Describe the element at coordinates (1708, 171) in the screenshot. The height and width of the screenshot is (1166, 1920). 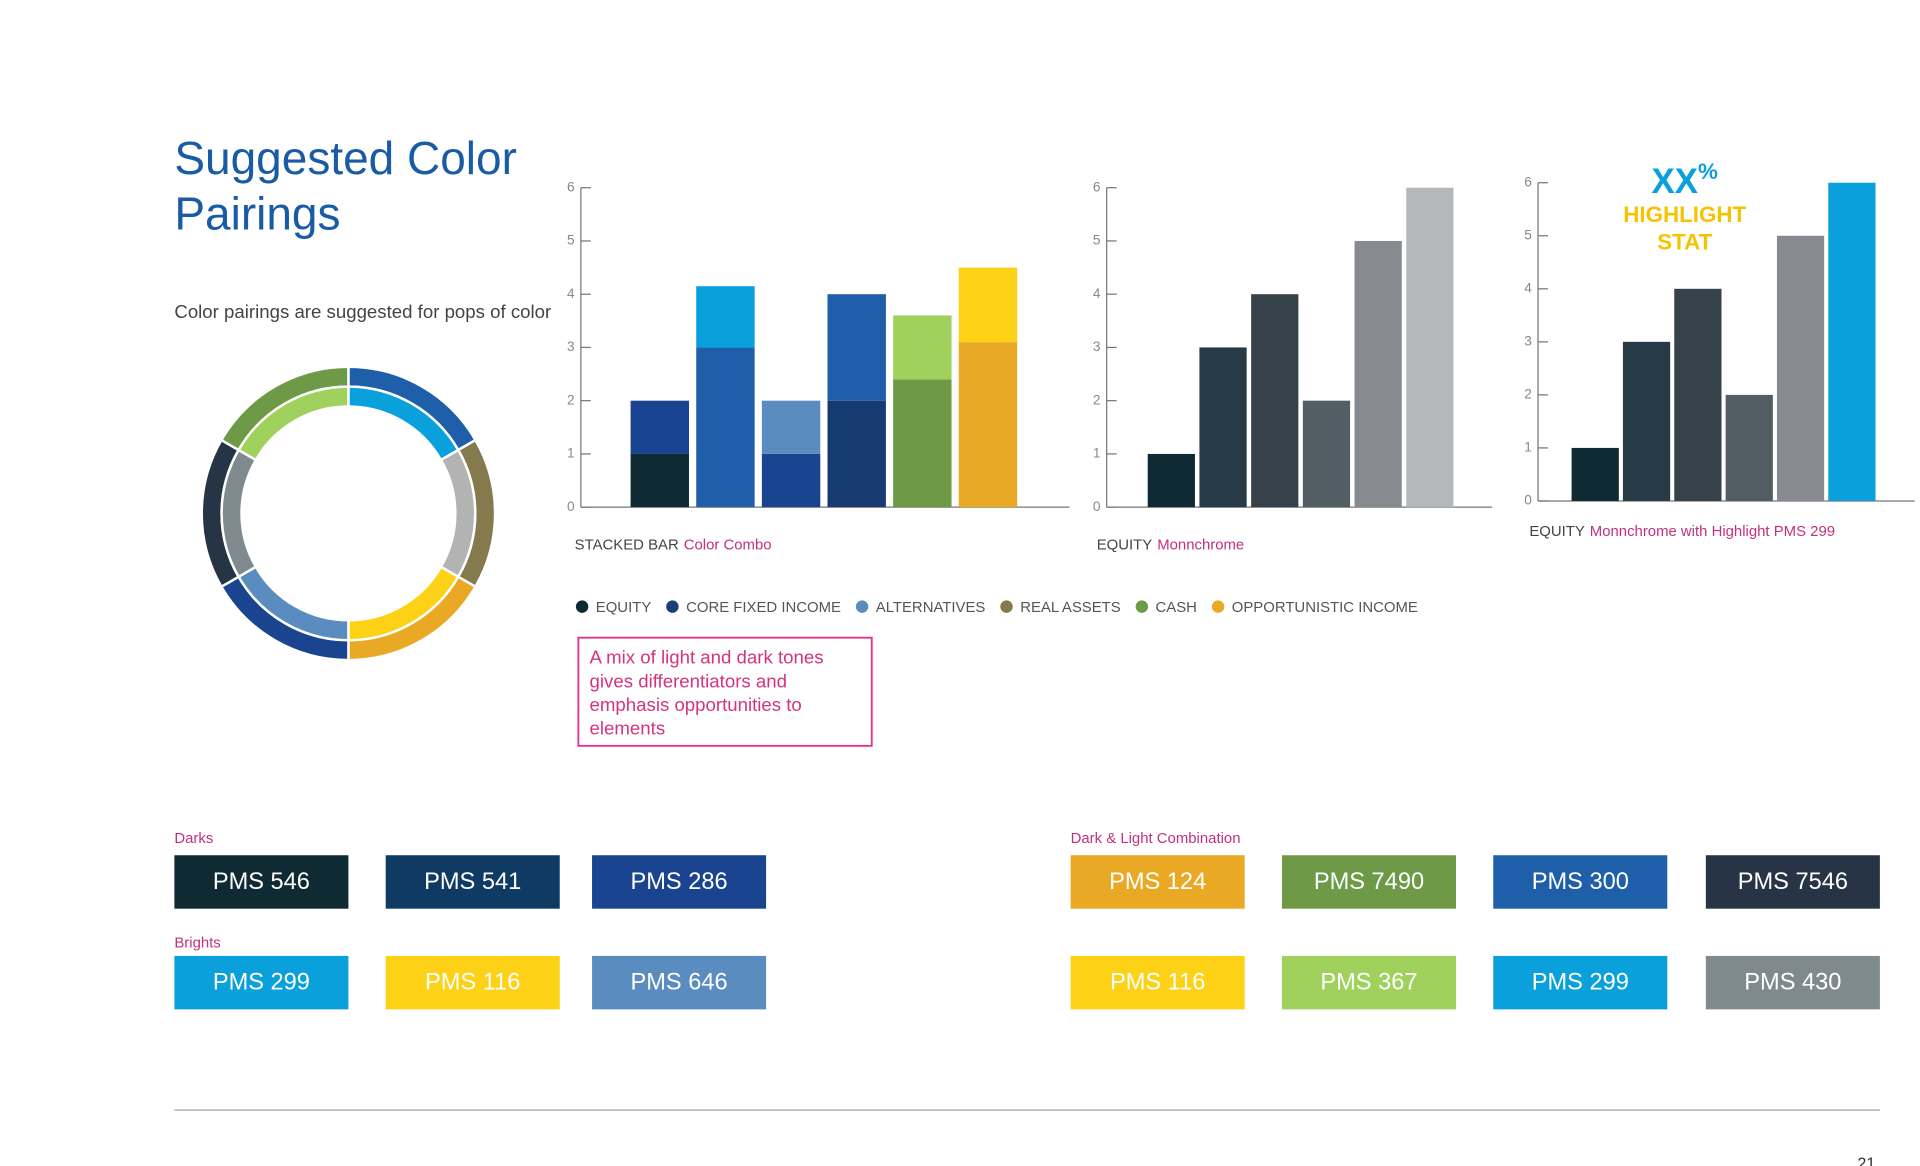
I see `stat-unit: %` at that location.